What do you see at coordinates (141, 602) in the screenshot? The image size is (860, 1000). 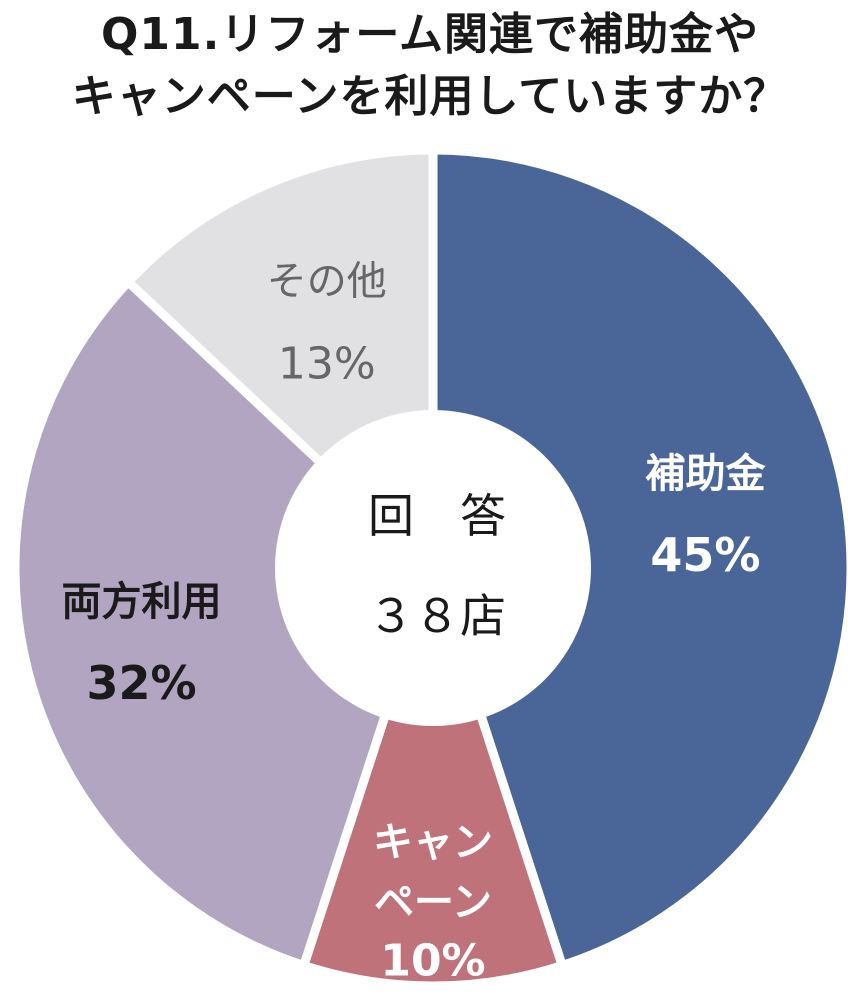 I see `slice-label-name-3: 両方利用` at bounding box center [141, 602].